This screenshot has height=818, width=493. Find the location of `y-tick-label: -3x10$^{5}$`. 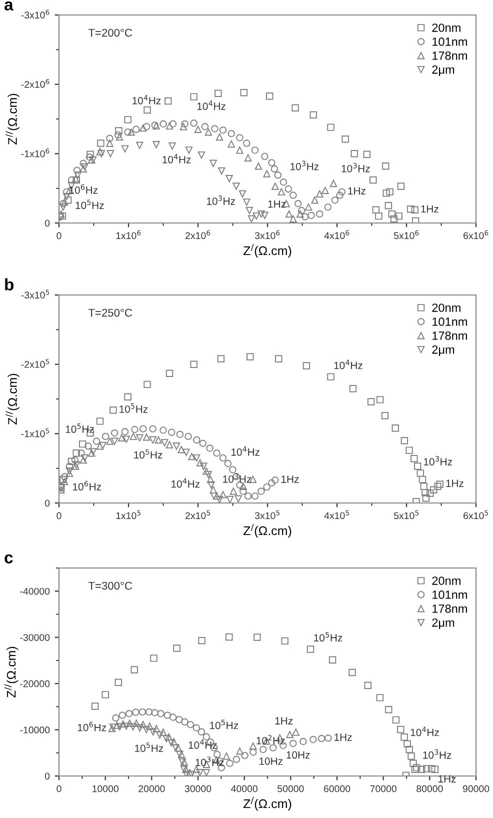

y-tick-label: -3x10$^{5}$ is located at coordinates (35, 294).